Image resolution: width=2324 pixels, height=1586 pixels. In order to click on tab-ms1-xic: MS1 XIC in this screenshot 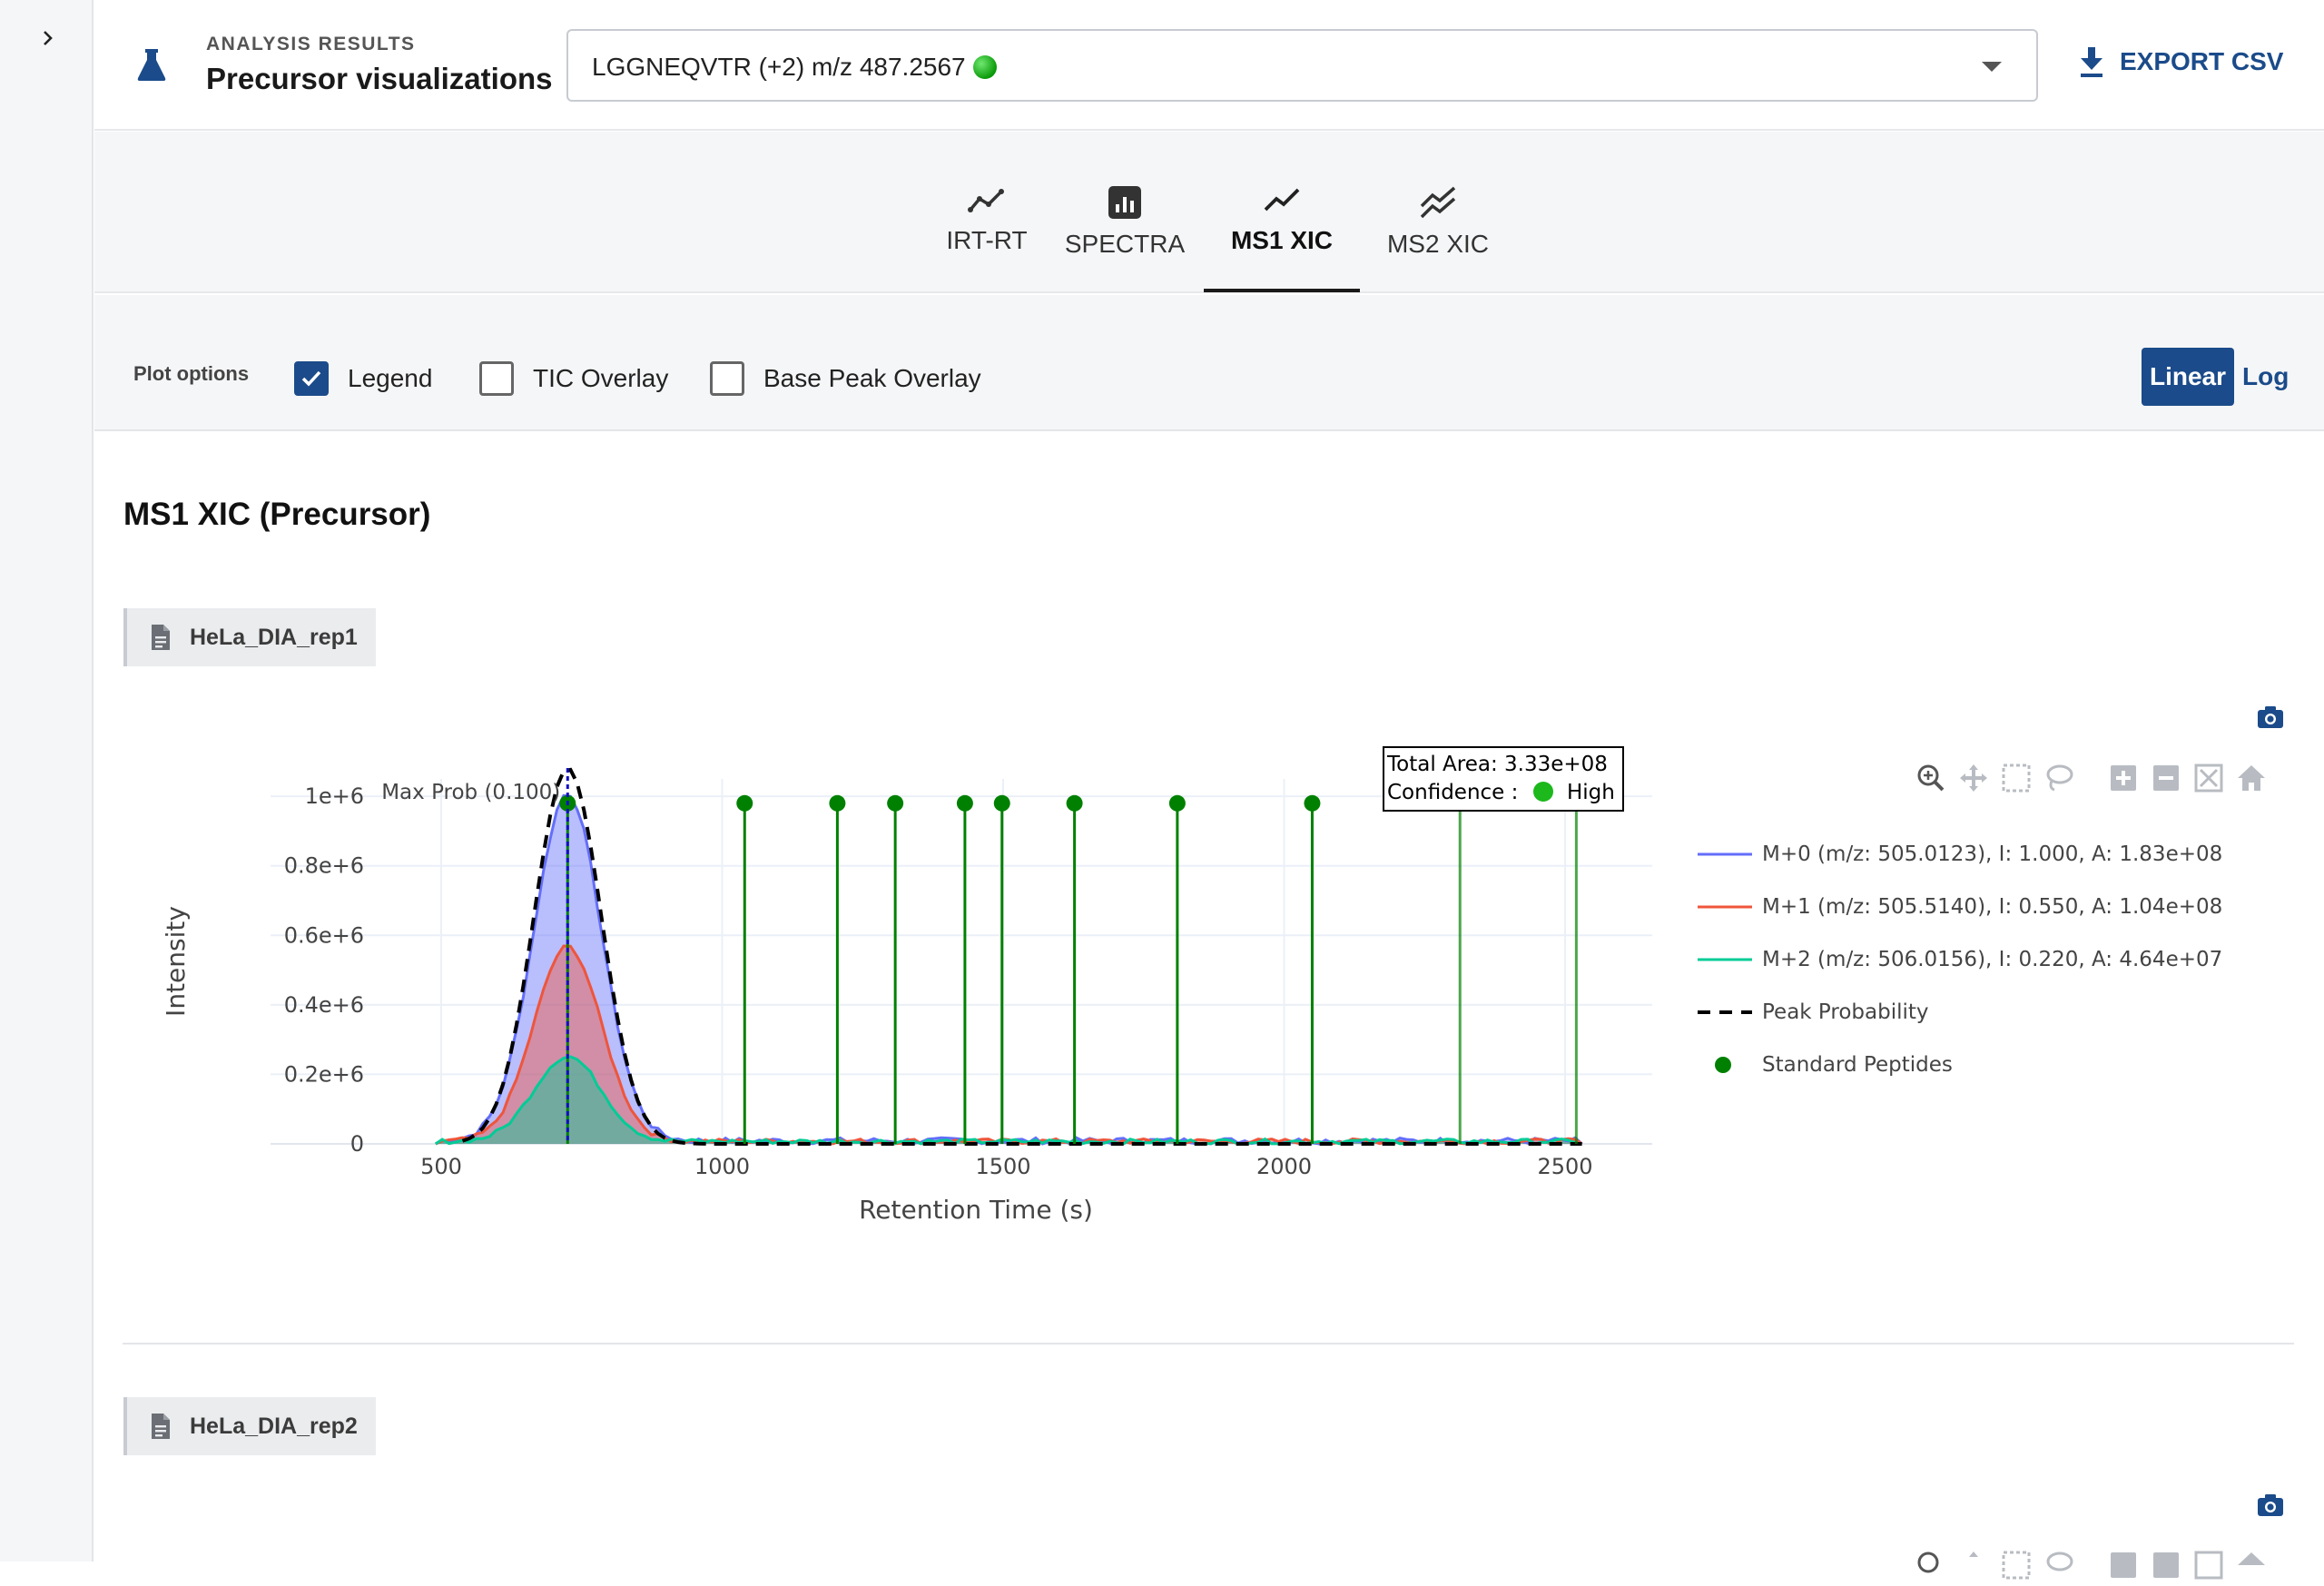, I will do `click(1282, 213)`.